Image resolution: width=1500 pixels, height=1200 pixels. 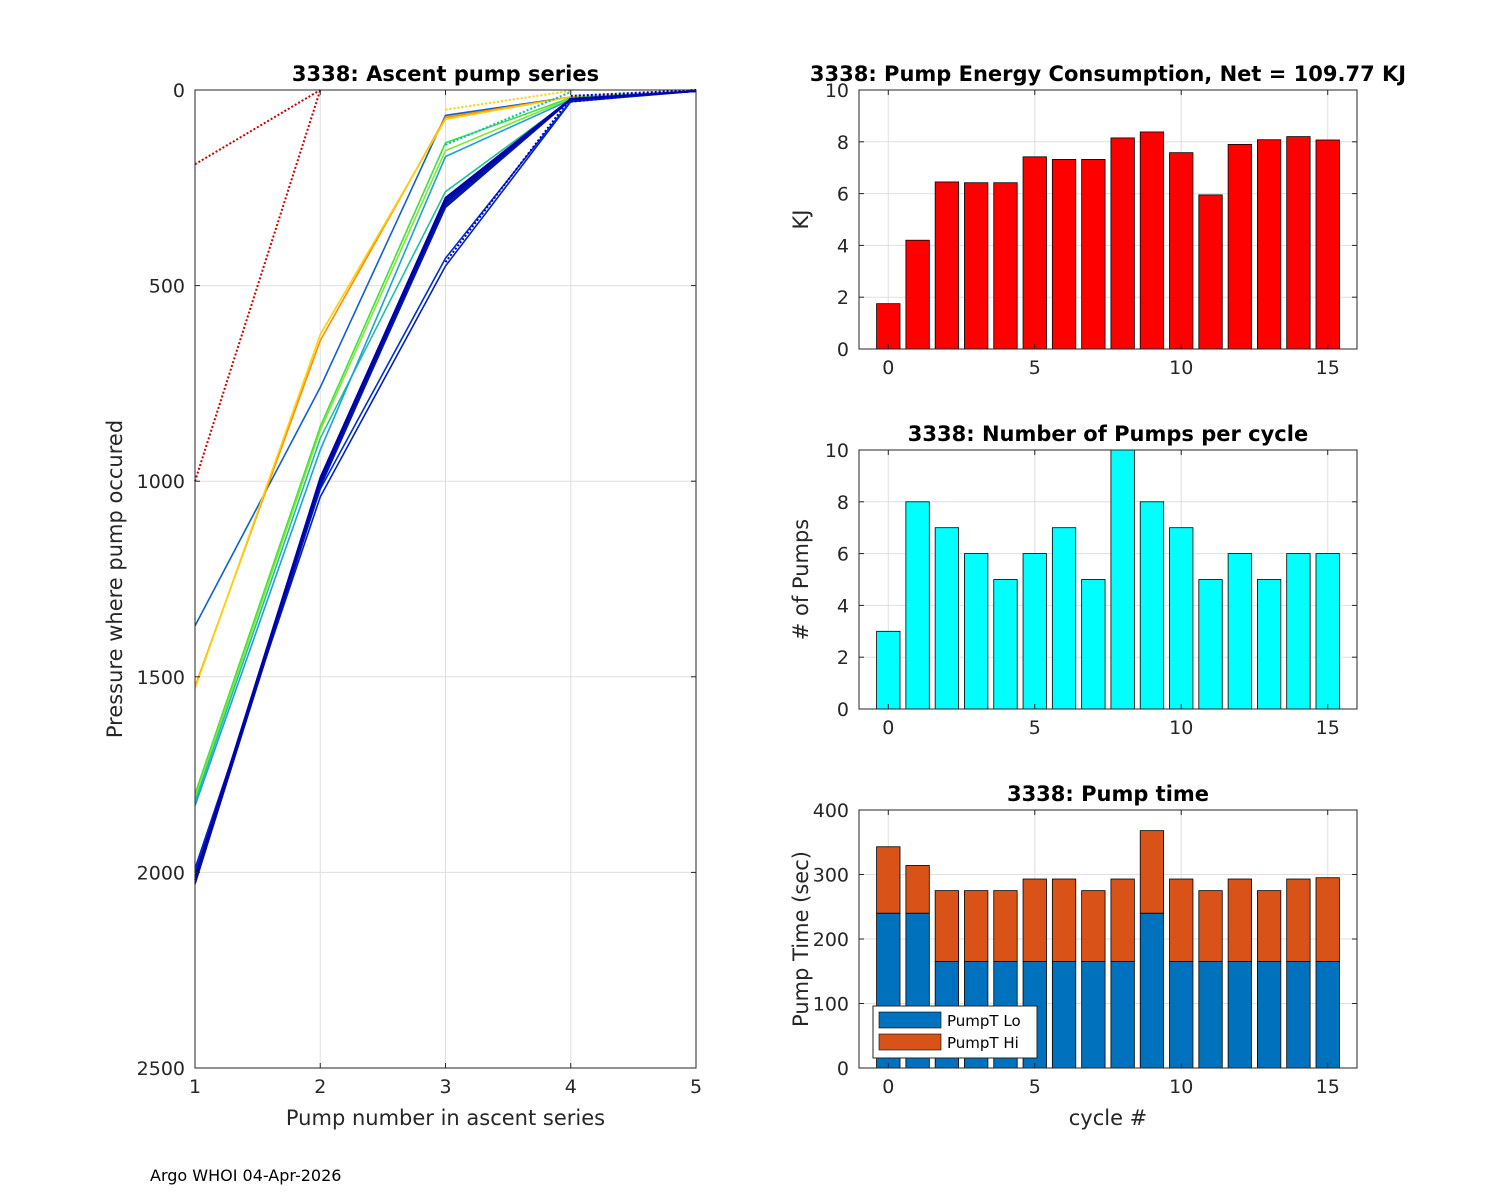 What do you see at coordinates (1108, 434) in the screenshot?
I see `chart-title: 3338: Number of Pumps per cycle` at bounding box center [1108, 434].